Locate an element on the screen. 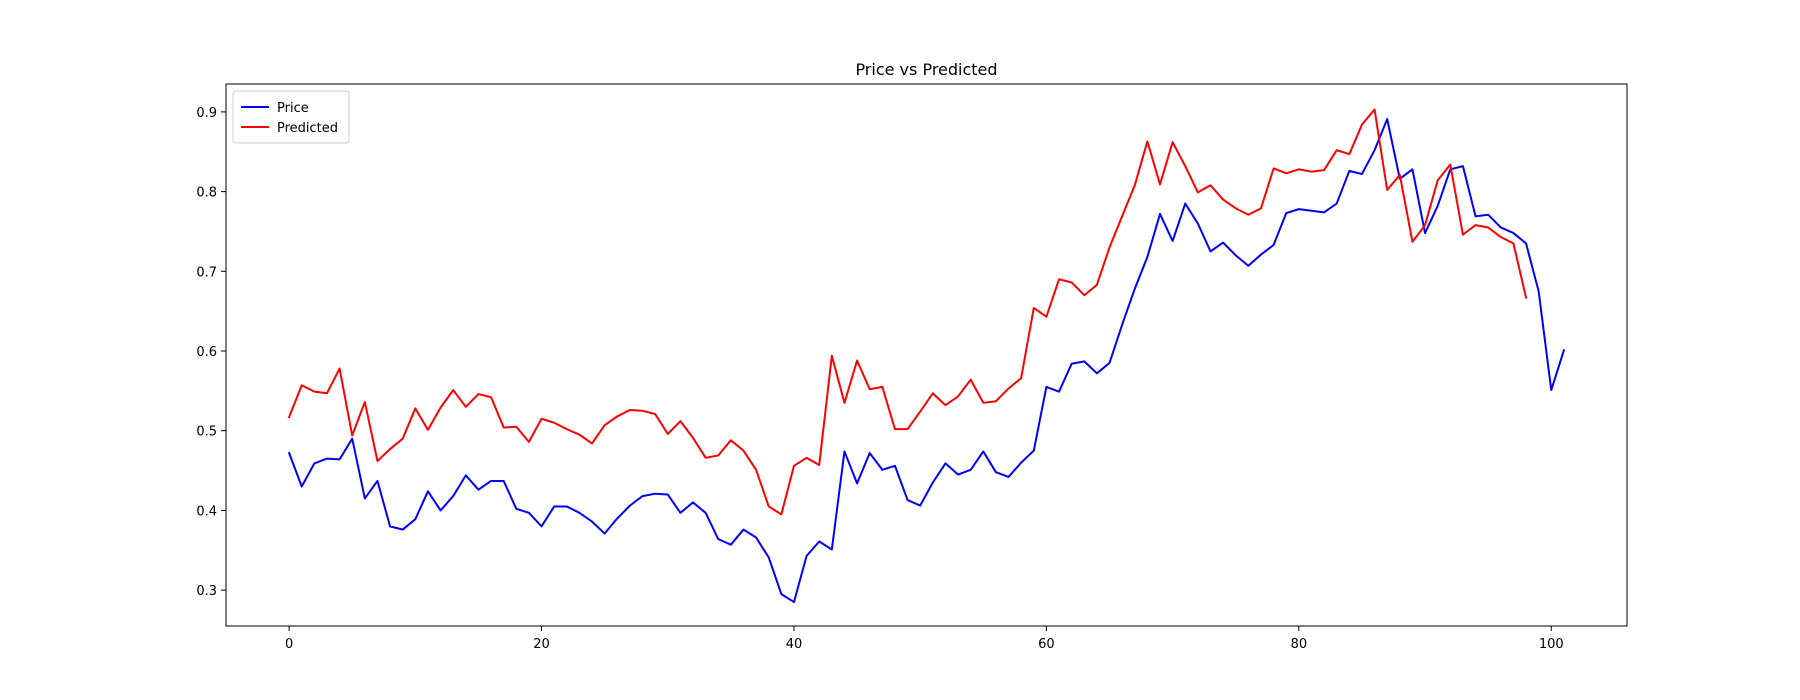  legend-box is located at coordinates (291, 117).